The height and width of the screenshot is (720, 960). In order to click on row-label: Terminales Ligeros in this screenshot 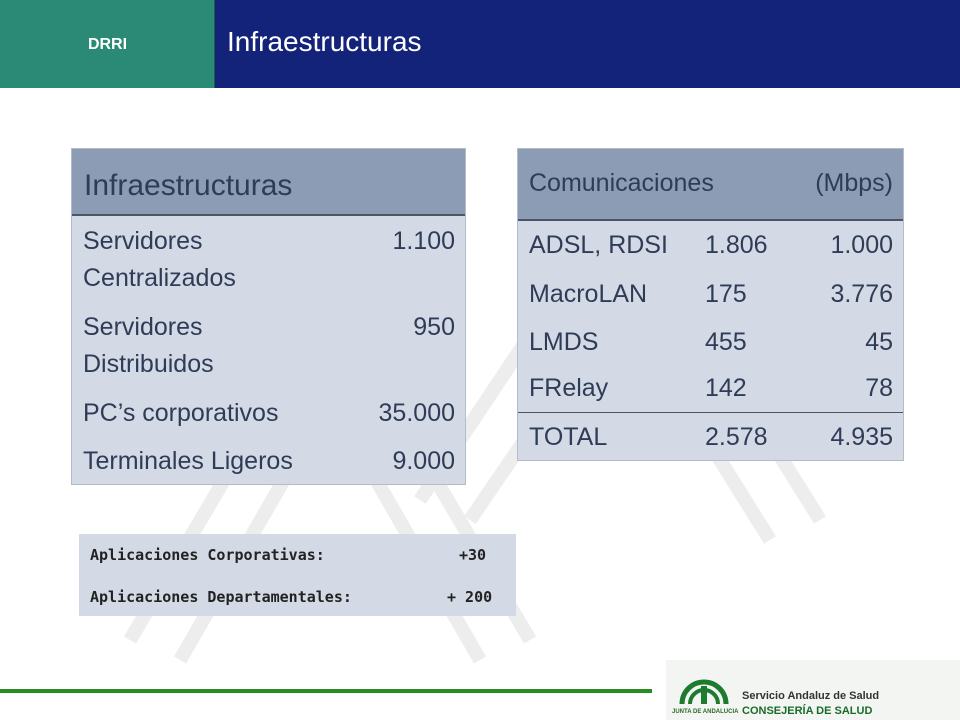, I will do `click(188, 461)`.